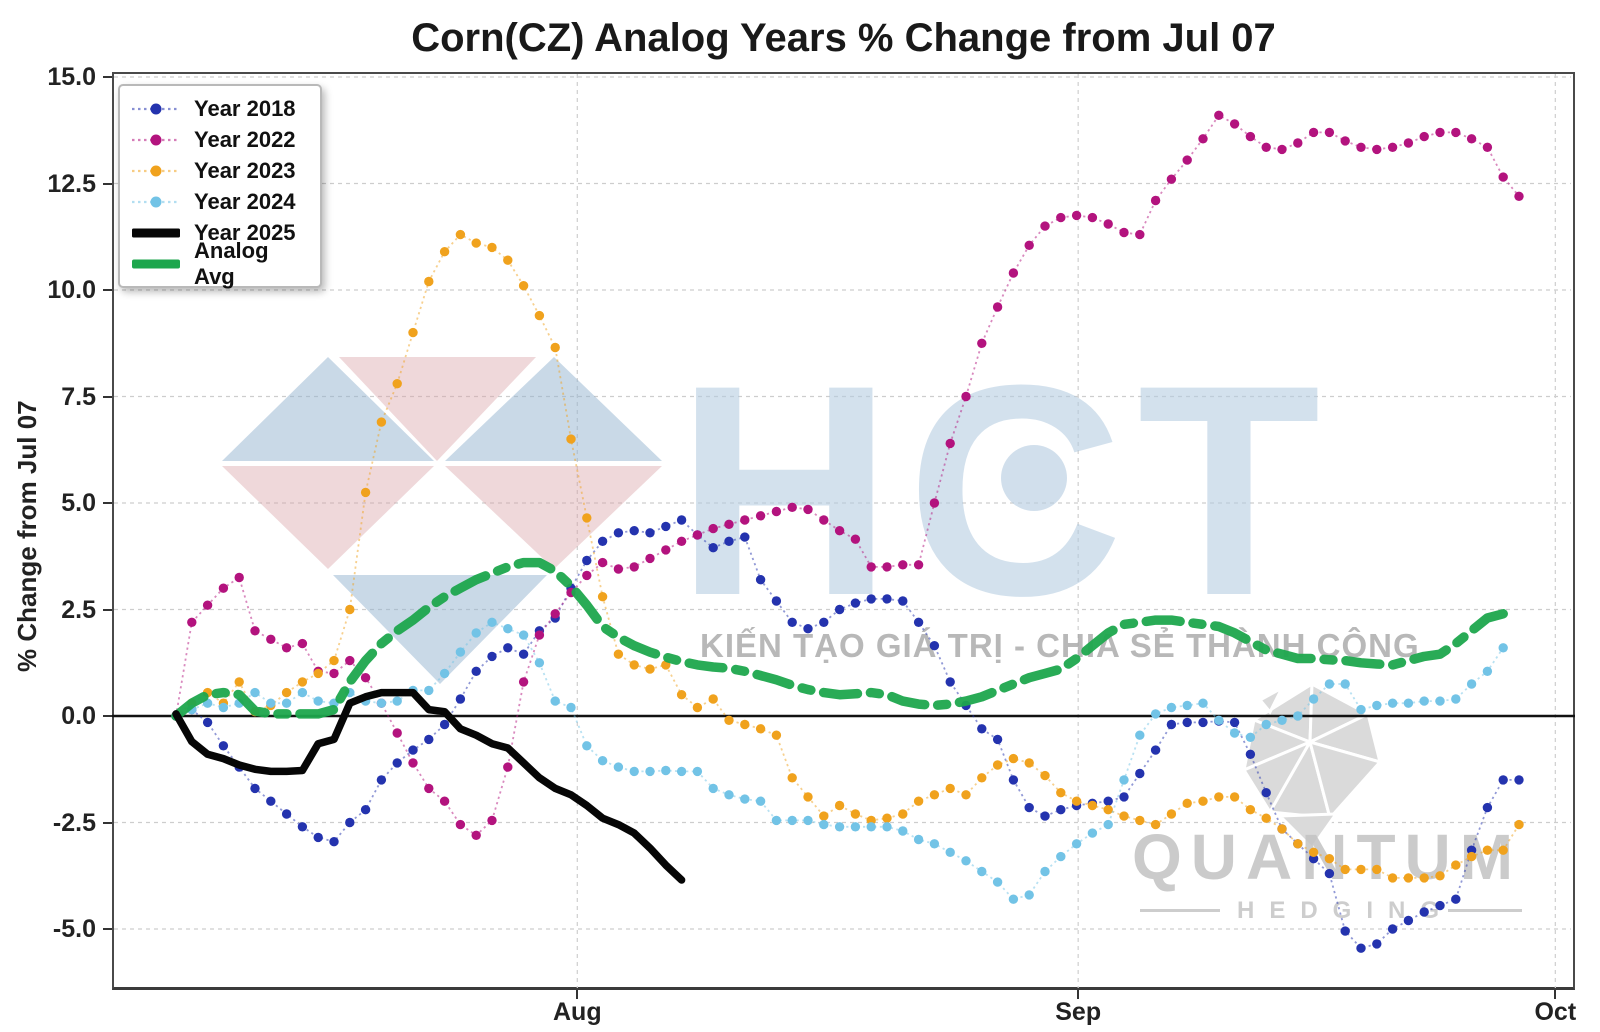 The width and height of the screenshot is (1600, 1032). I want to click on legend-item-year-2023: Year 2023, so click(220, 170).